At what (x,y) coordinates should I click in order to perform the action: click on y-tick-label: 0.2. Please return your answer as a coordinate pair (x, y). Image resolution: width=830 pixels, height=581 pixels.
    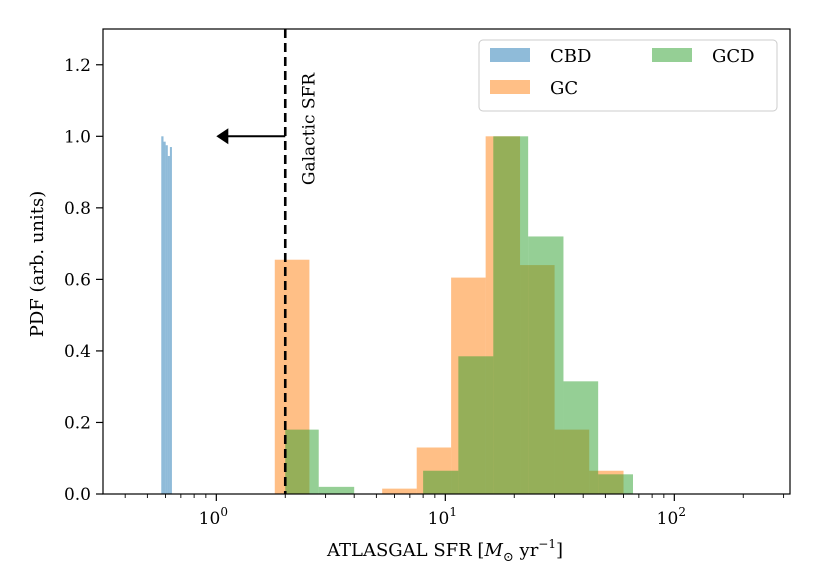
    Looking at the image, I should click on (77, 423).